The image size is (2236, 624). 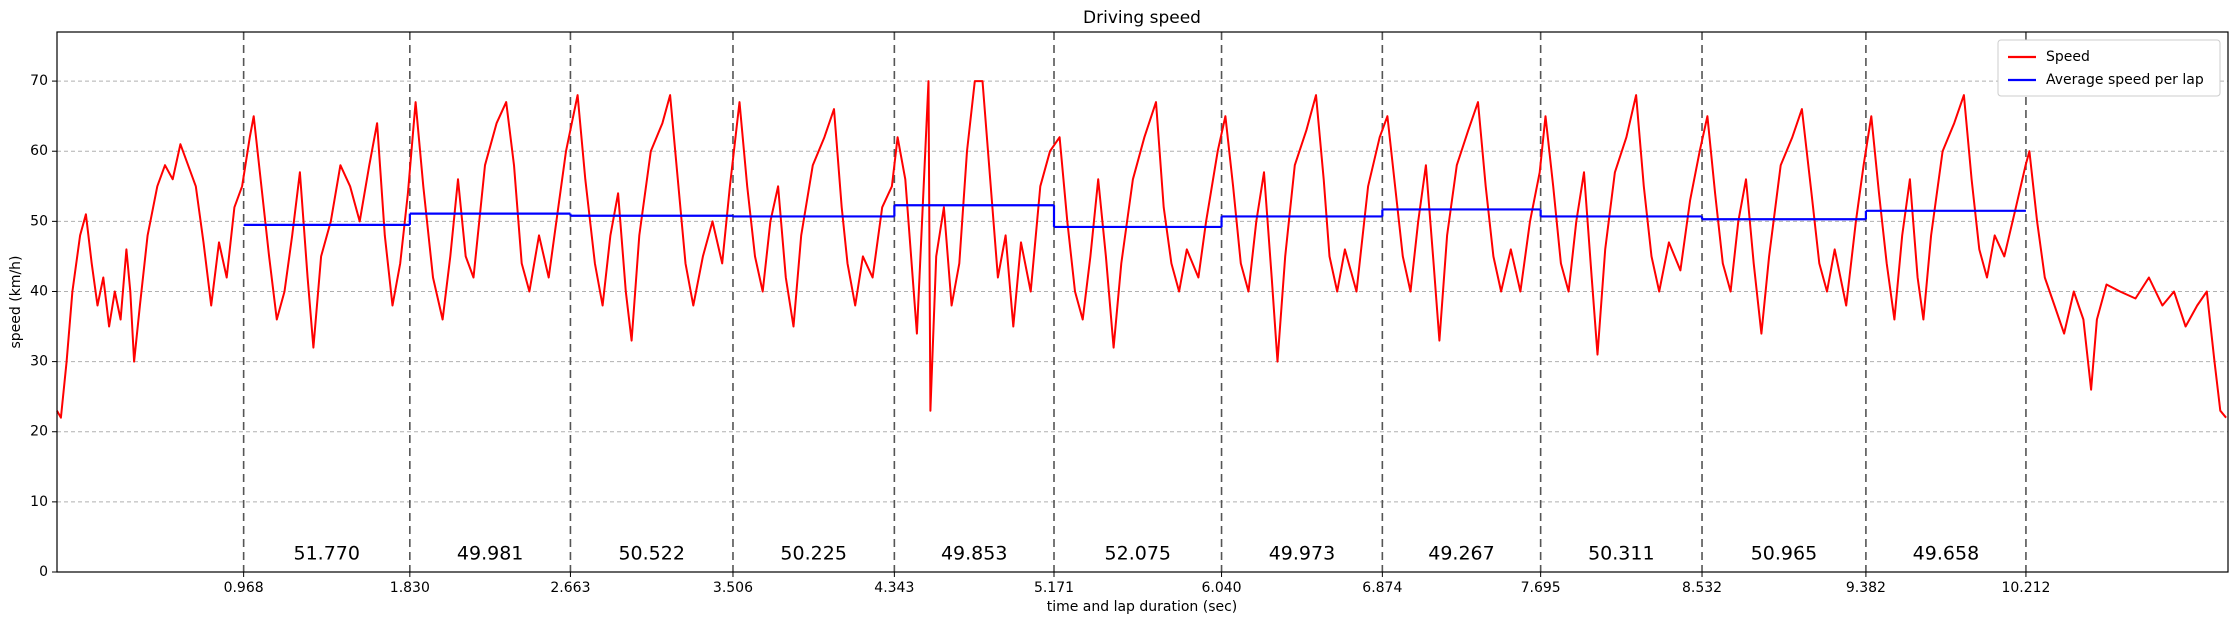 What do you see at coordinates (39, 502) in the screenshot?
I see `y-tick-label: 10` at bounding box center [39, 502].